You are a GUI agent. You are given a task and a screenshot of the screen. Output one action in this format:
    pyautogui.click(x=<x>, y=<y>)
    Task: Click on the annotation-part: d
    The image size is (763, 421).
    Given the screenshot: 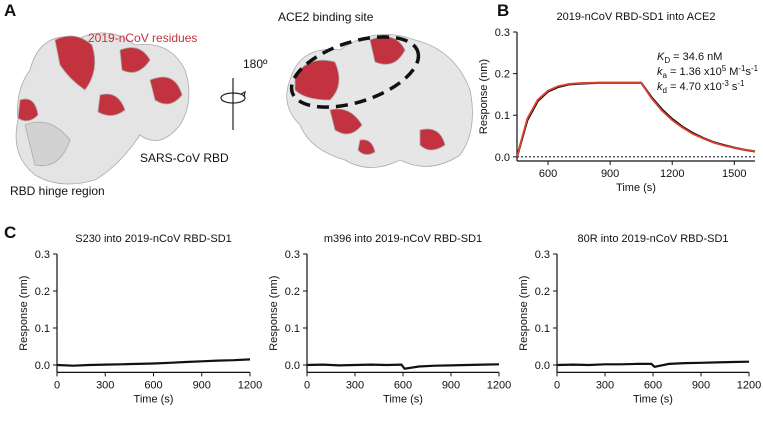 What is the action you would take?
    pyautogui.click(x=665, y=90)
    